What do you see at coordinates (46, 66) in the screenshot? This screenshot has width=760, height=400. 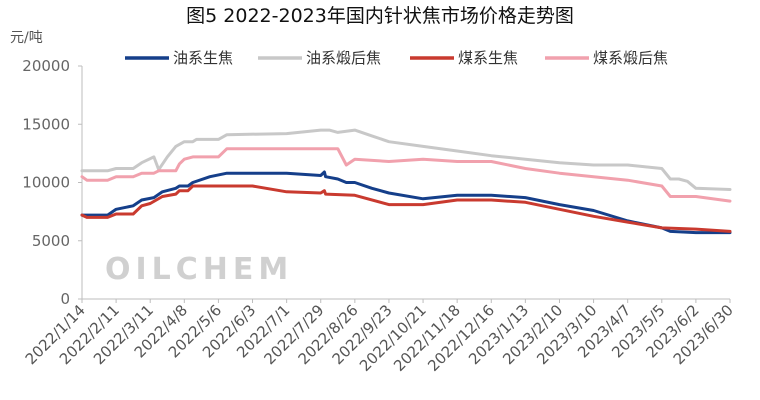 I see `y-tick-label: 20000` at bounding box center [46, 66].